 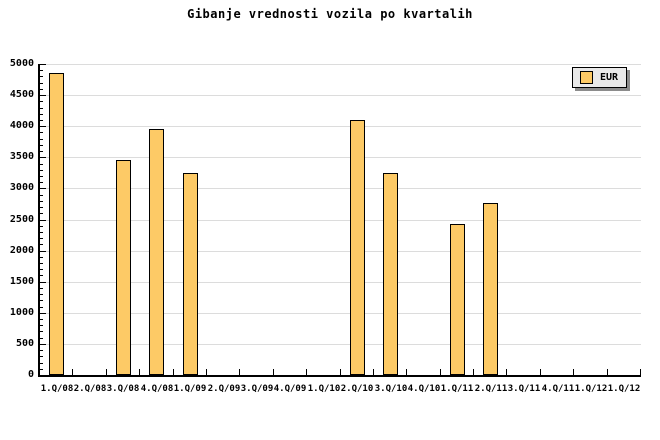 I want to click on x-tick-label: 2.Q/10, so click(x=357, y=389).